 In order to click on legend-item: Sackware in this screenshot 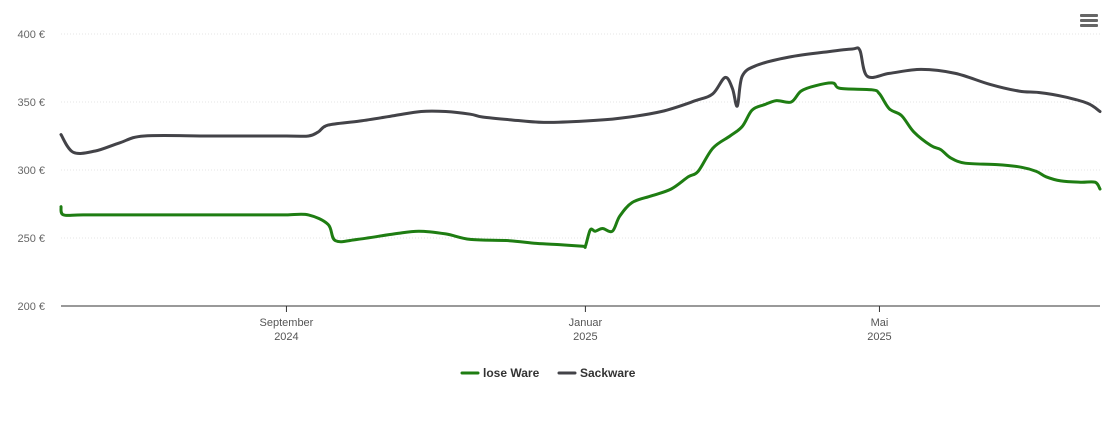, I will do `click(596, 373)`.